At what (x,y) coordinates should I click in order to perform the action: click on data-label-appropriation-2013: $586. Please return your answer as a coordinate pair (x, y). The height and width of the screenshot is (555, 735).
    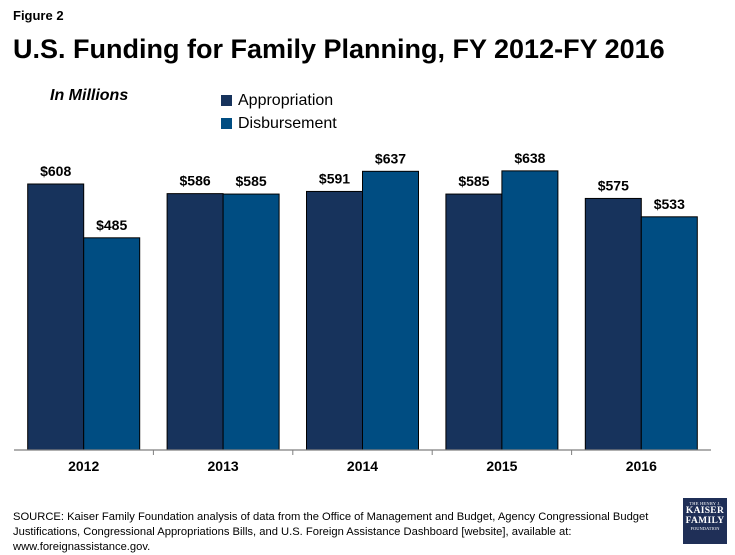
    Looking at the image, I should click on (195, 181).